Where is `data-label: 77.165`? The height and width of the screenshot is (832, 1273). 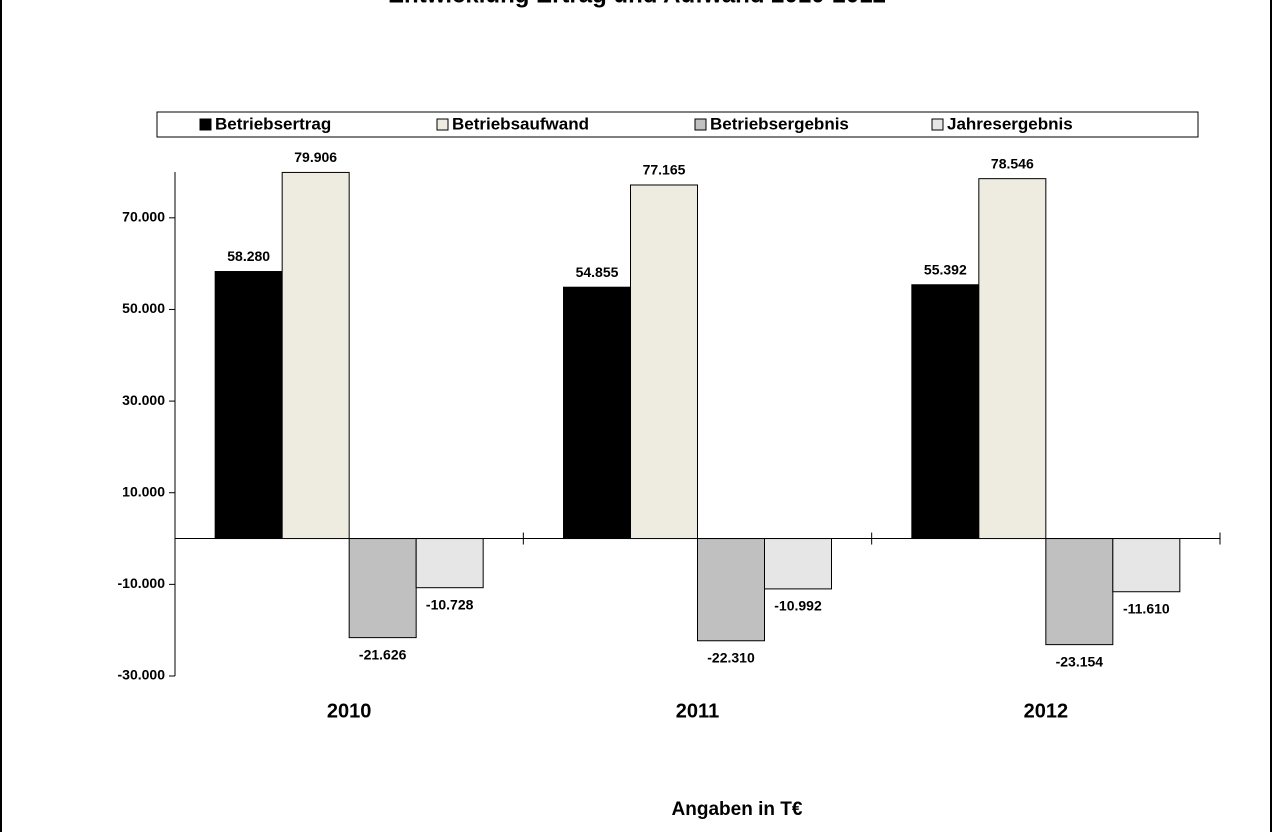
data-label: 77.165 is located at coordinates (664, 170).